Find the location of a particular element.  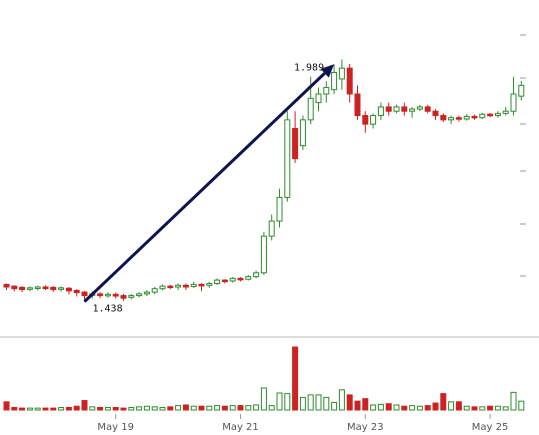

x-tick-label: May 21 is located at coordinates (240, 427).